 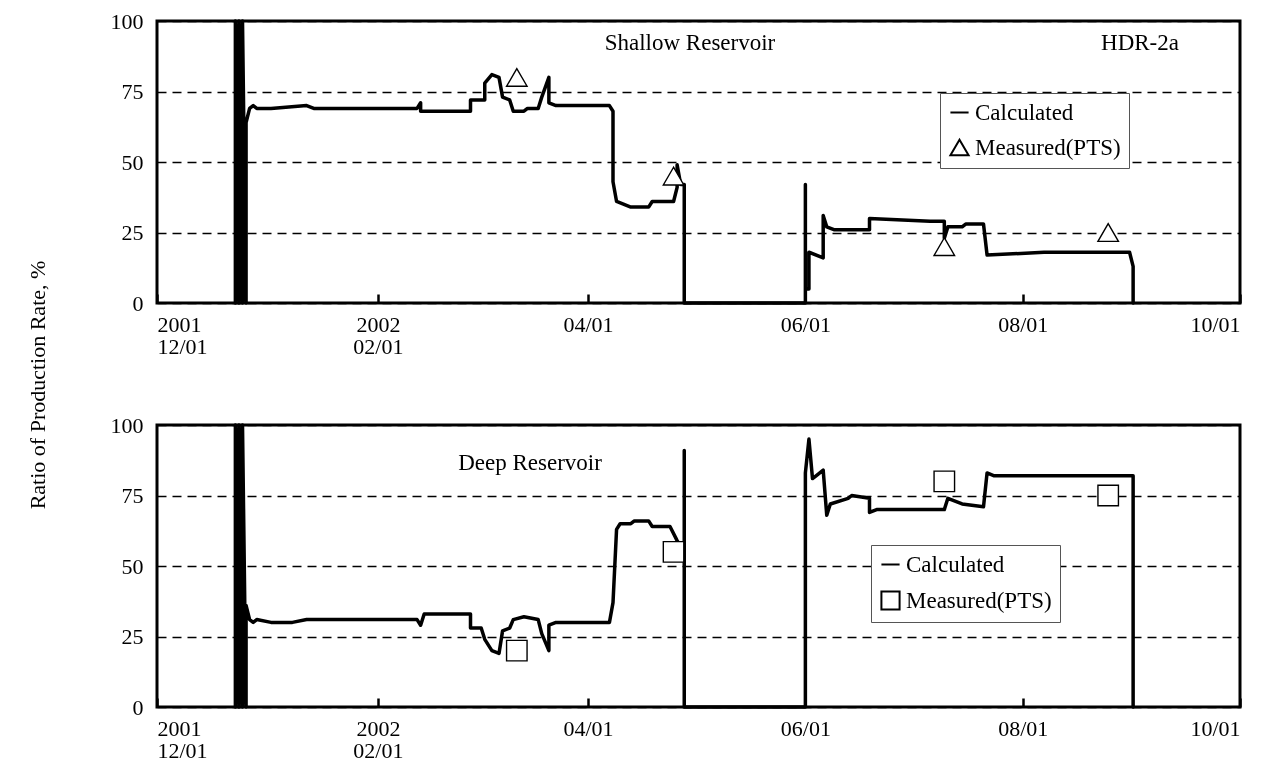 What do you see at coordinates (530, 462) in the screenshot?
I see `annotation: Deep Reservoir` at bounding box center [530, 462].